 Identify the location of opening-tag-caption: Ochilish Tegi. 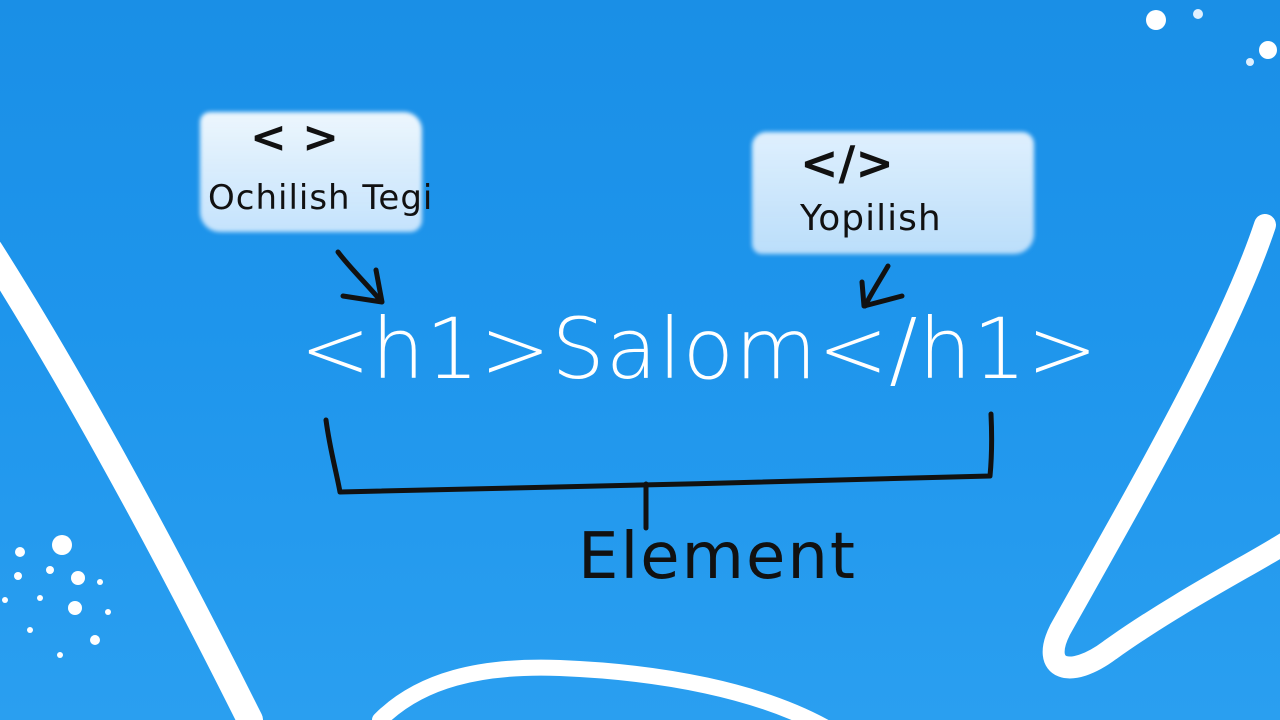
(321, 198).